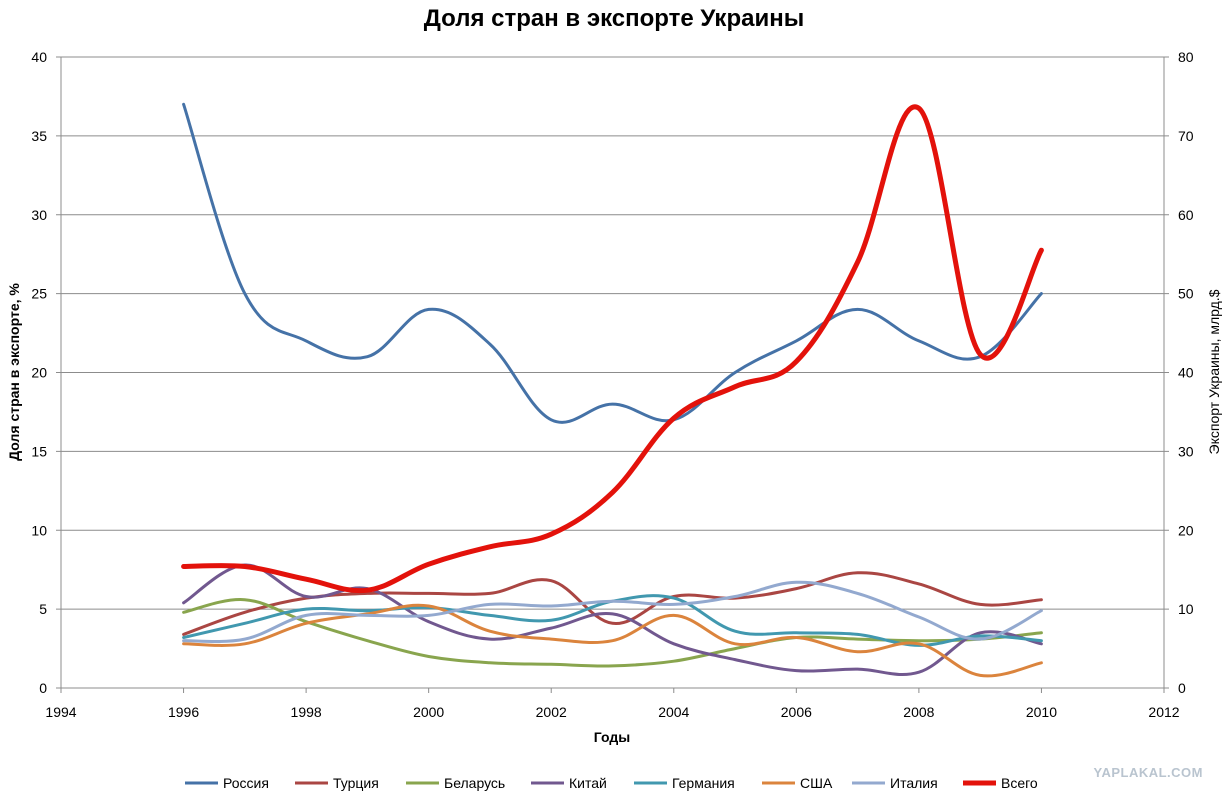 Image resolution: width=1229 pixels, height=808 pixels. What do you see at coordinates (1148, 772) in the screenshot?
I see `watermark: YAPLAKAL.COM` at bounding box center [1148, 772].